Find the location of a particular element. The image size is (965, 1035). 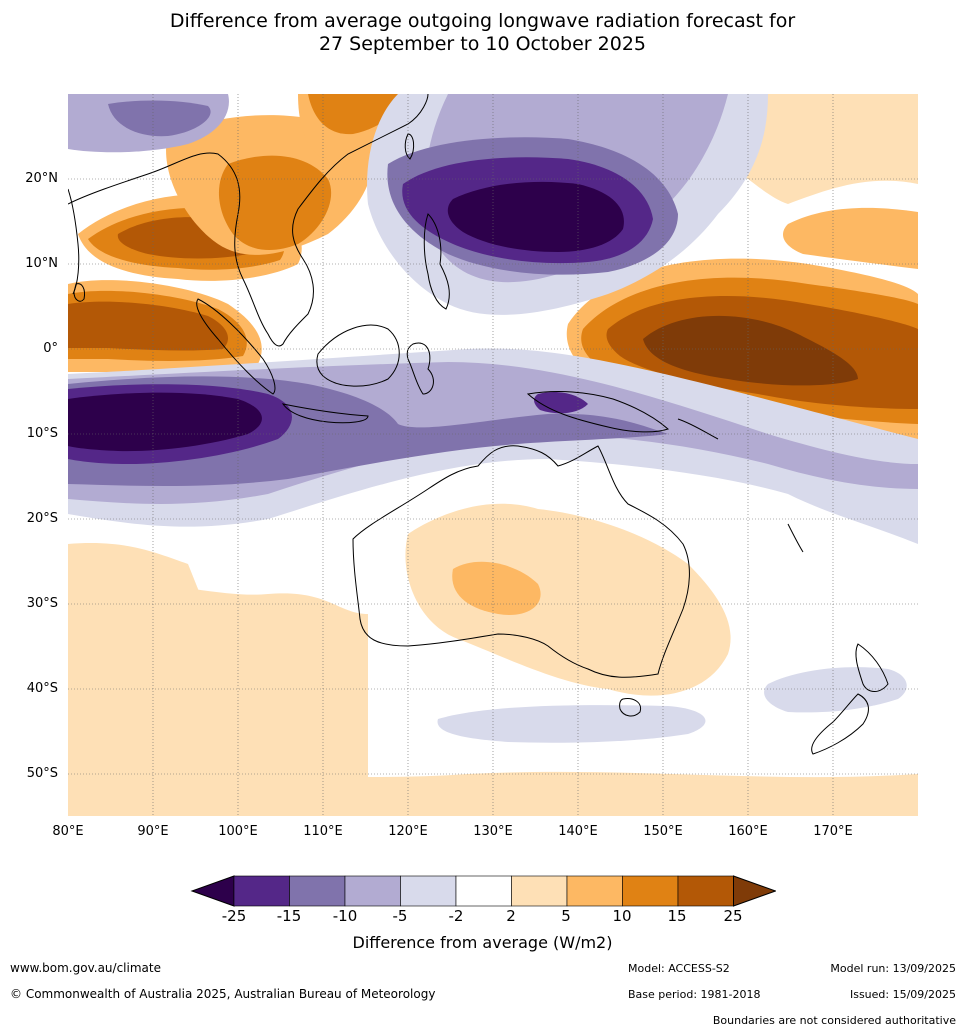

model-text: Model: ACCESS-S2 is located at coordinates (679, 968).